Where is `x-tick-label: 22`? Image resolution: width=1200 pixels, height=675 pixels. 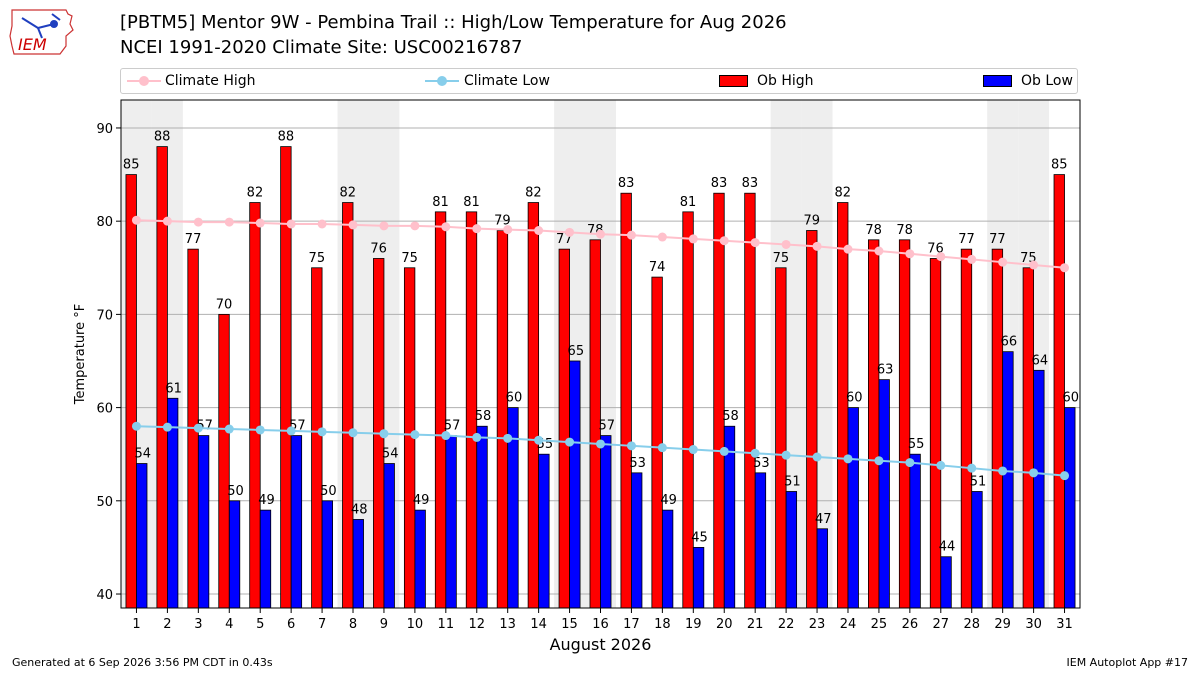
x-tick-label: 22 is located at coordinates (786, 624).